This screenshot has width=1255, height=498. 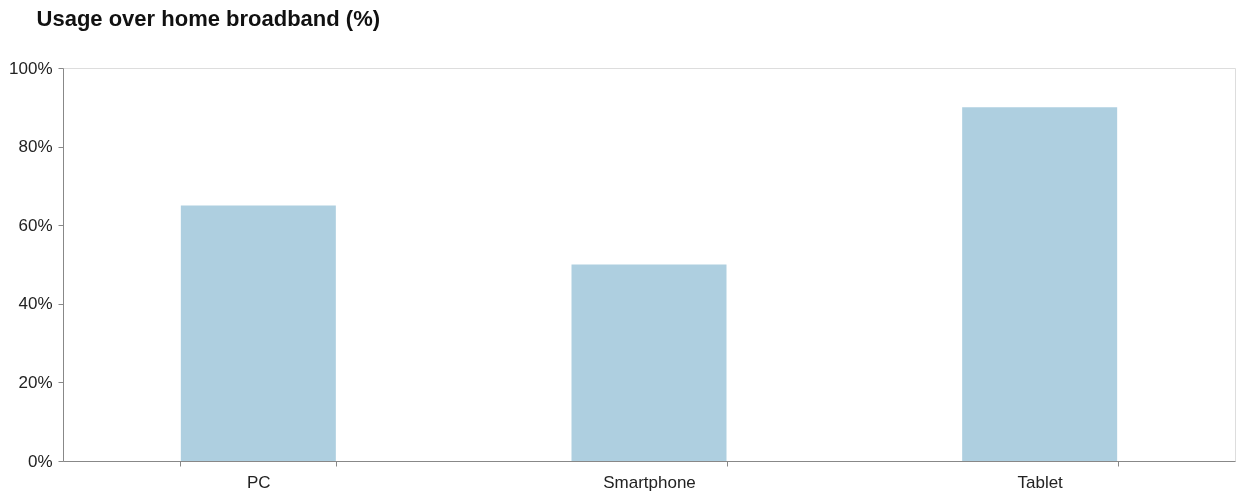 I want to click on chart-title: Usage over home broadband (%), so click(x=208, y=18).